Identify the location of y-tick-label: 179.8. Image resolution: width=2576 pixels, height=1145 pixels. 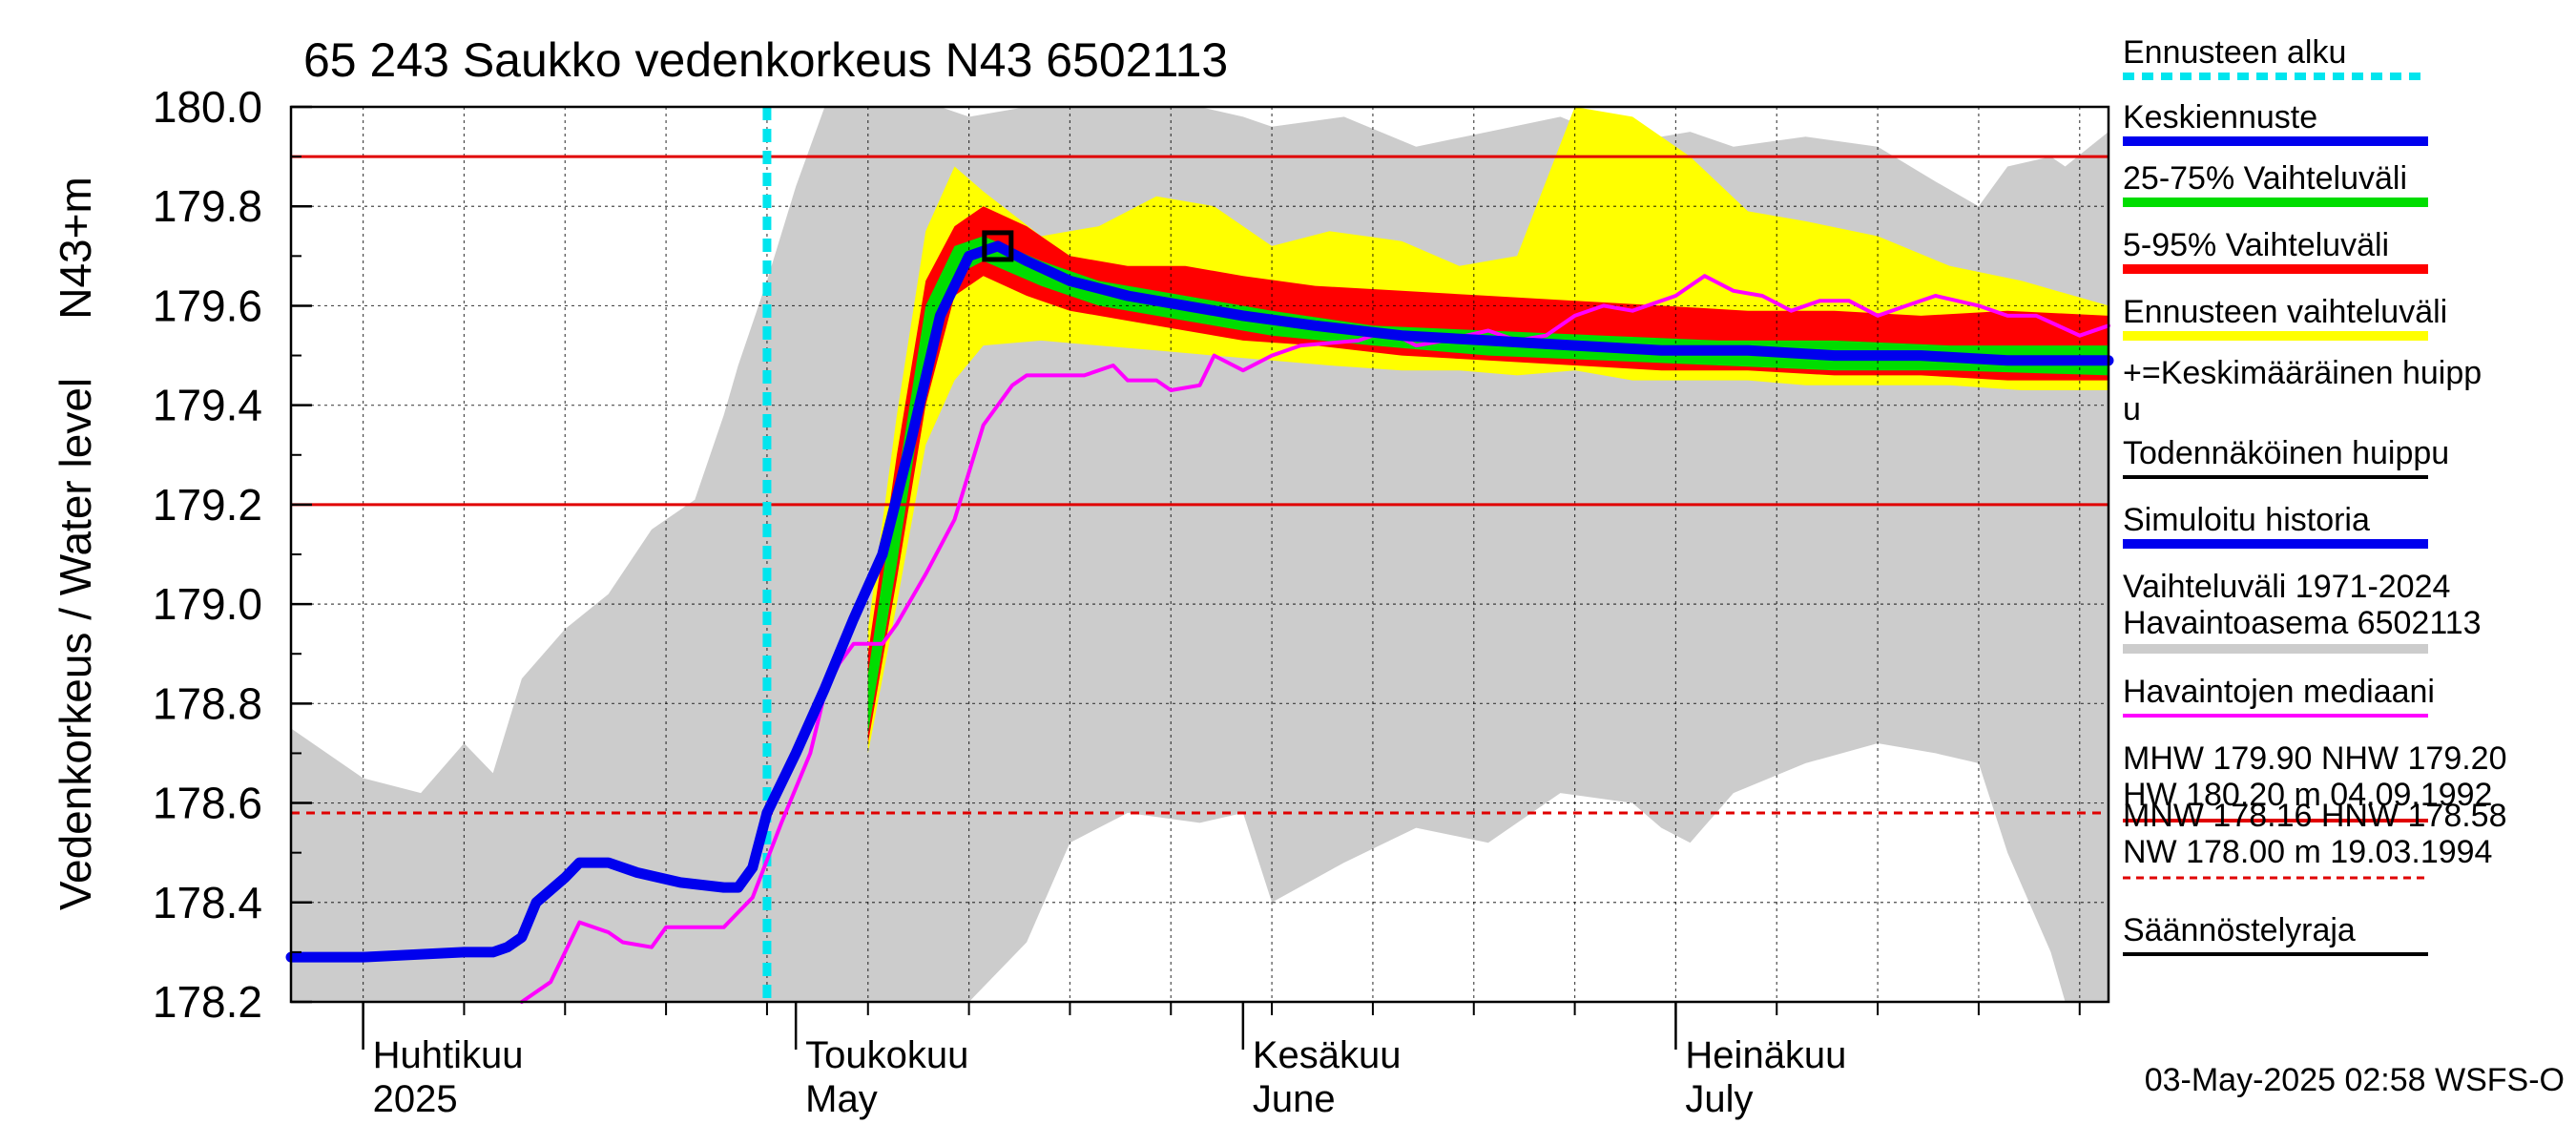
(207, 206).